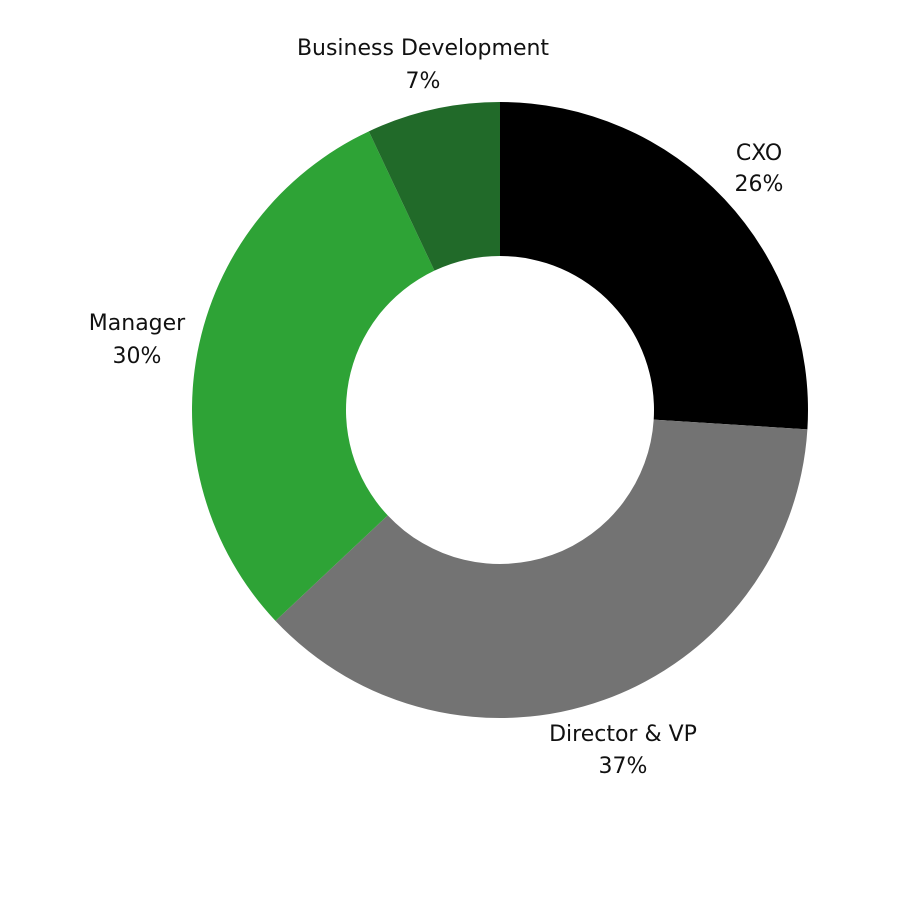  Describe the element at coordinates (623, 766) in the screenshot. I see `slice-value-director-and-vp: 37%` at that location.